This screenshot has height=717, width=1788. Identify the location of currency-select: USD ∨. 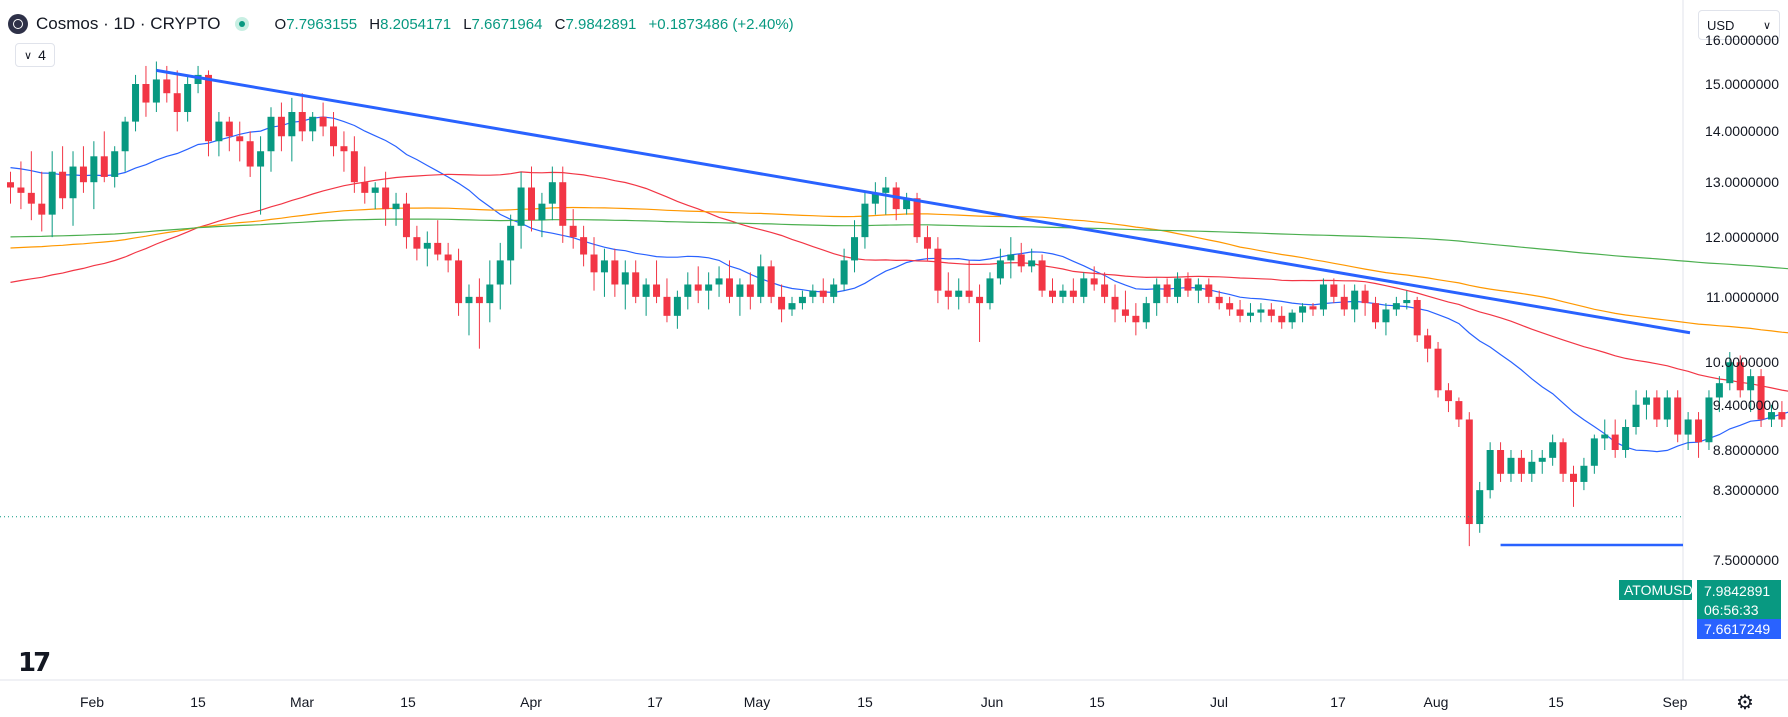
(1739, 25).